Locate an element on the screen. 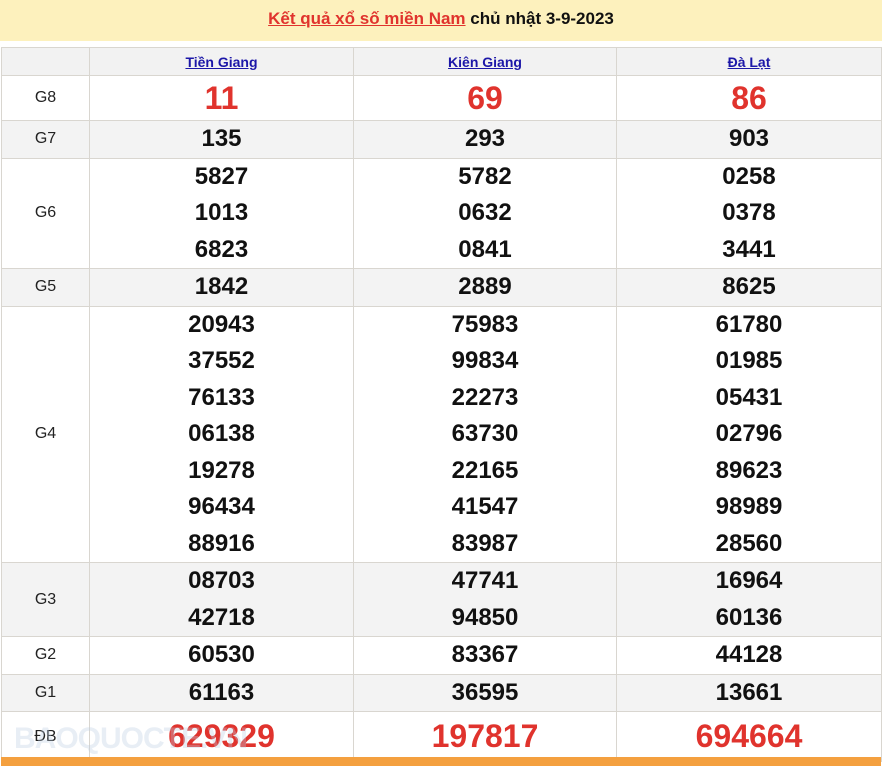 The image size is (882, 766). prize-number: 1842 is located at coordinates (221, 286).